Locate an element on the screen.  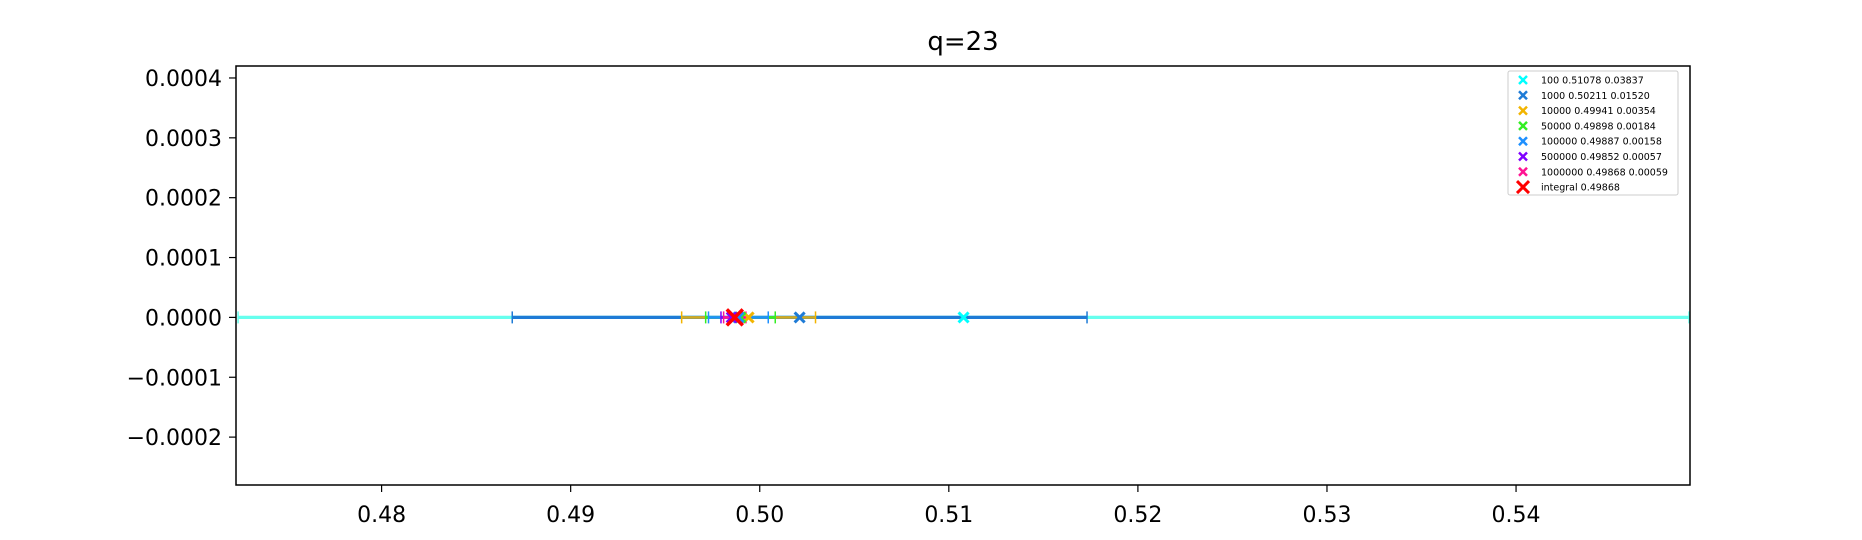
x-tick-label: 0.54 is located at coordinates (1516, 515).